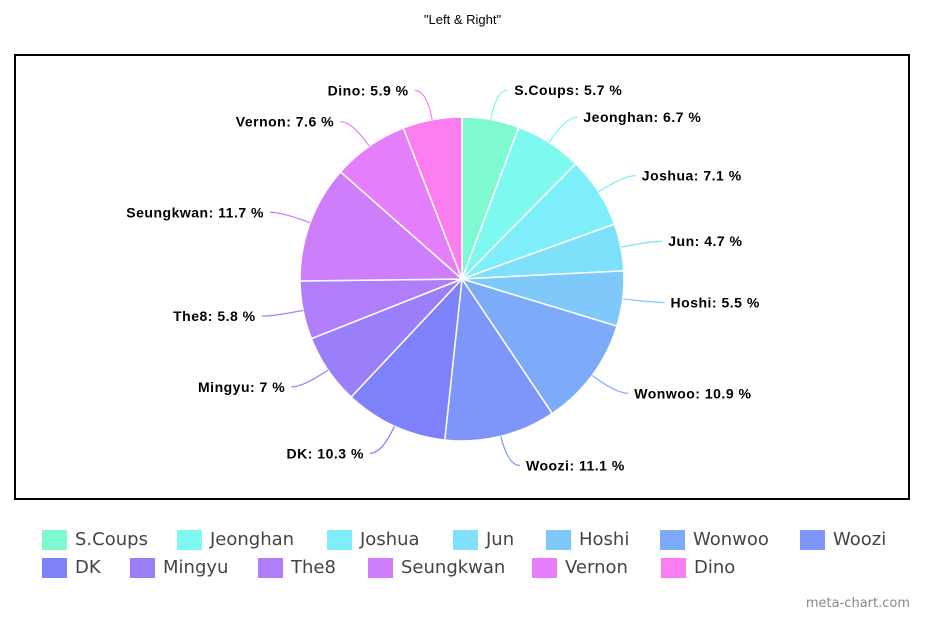  What do you see at coordinates (88, 567) in the screenshot?
I see `legend-label: DK` at bounding box center [88, 567].